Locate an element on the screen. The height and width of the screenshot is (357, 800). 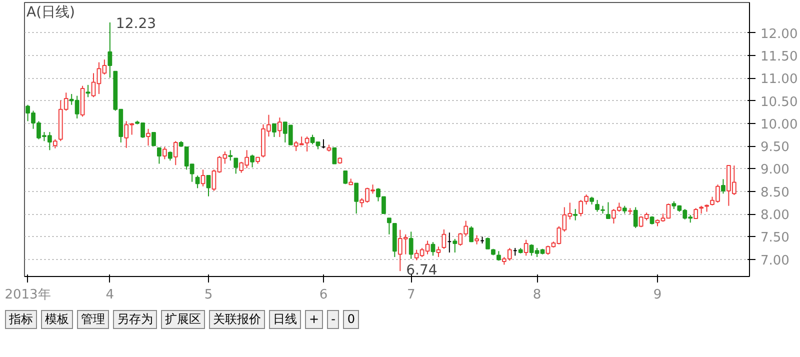
x-tick-label: 4 is located at coordinates (110, 295).